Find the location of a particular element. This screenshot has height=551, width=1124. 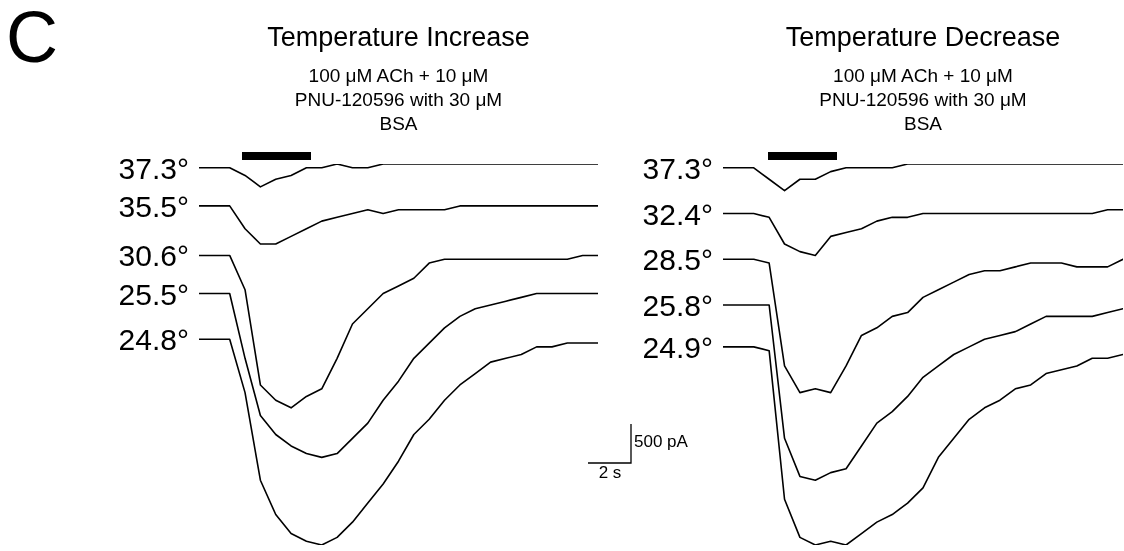

series-label: 35.5° is located at coordinates (153, 206).